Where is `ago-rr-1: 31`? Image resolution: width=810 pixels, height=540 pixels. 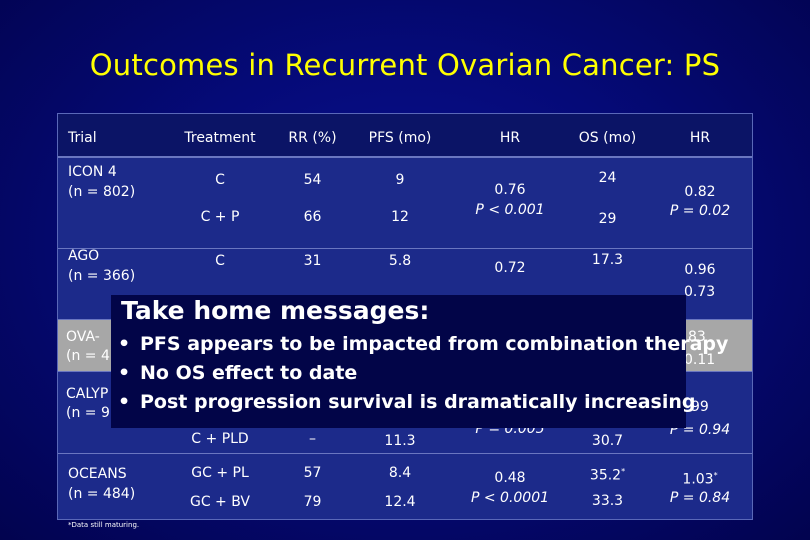
ago-rr-1: 31 is located at coordinates (312, 261).